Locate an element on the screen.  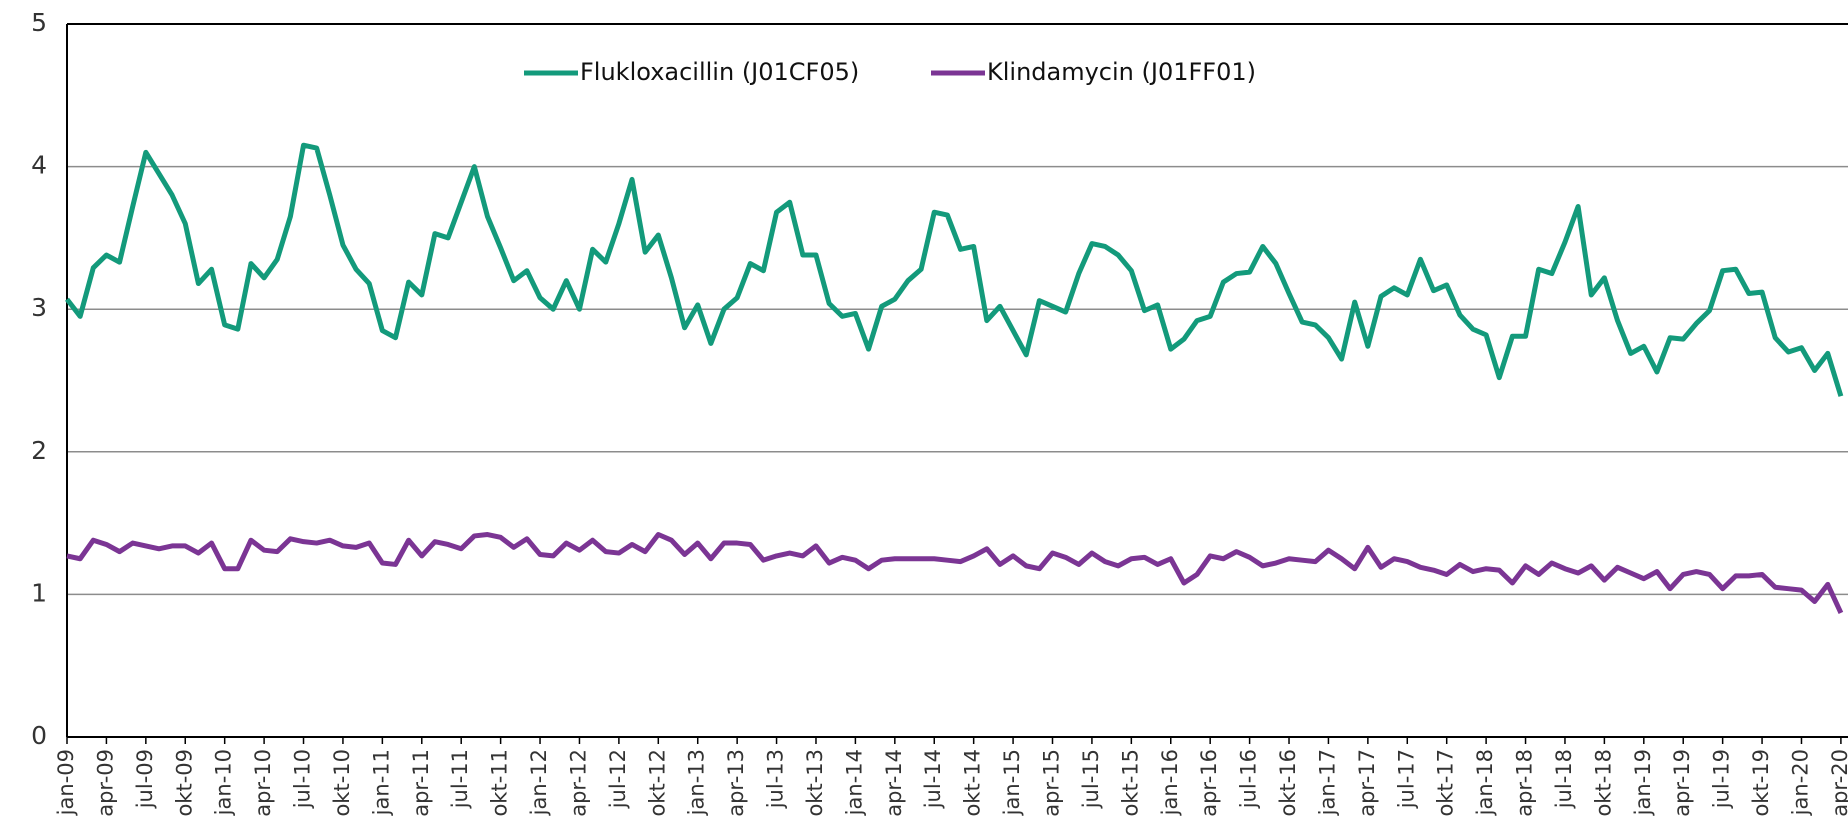
x-tick-label: apr-16 is located at coordinates (1209, 783).